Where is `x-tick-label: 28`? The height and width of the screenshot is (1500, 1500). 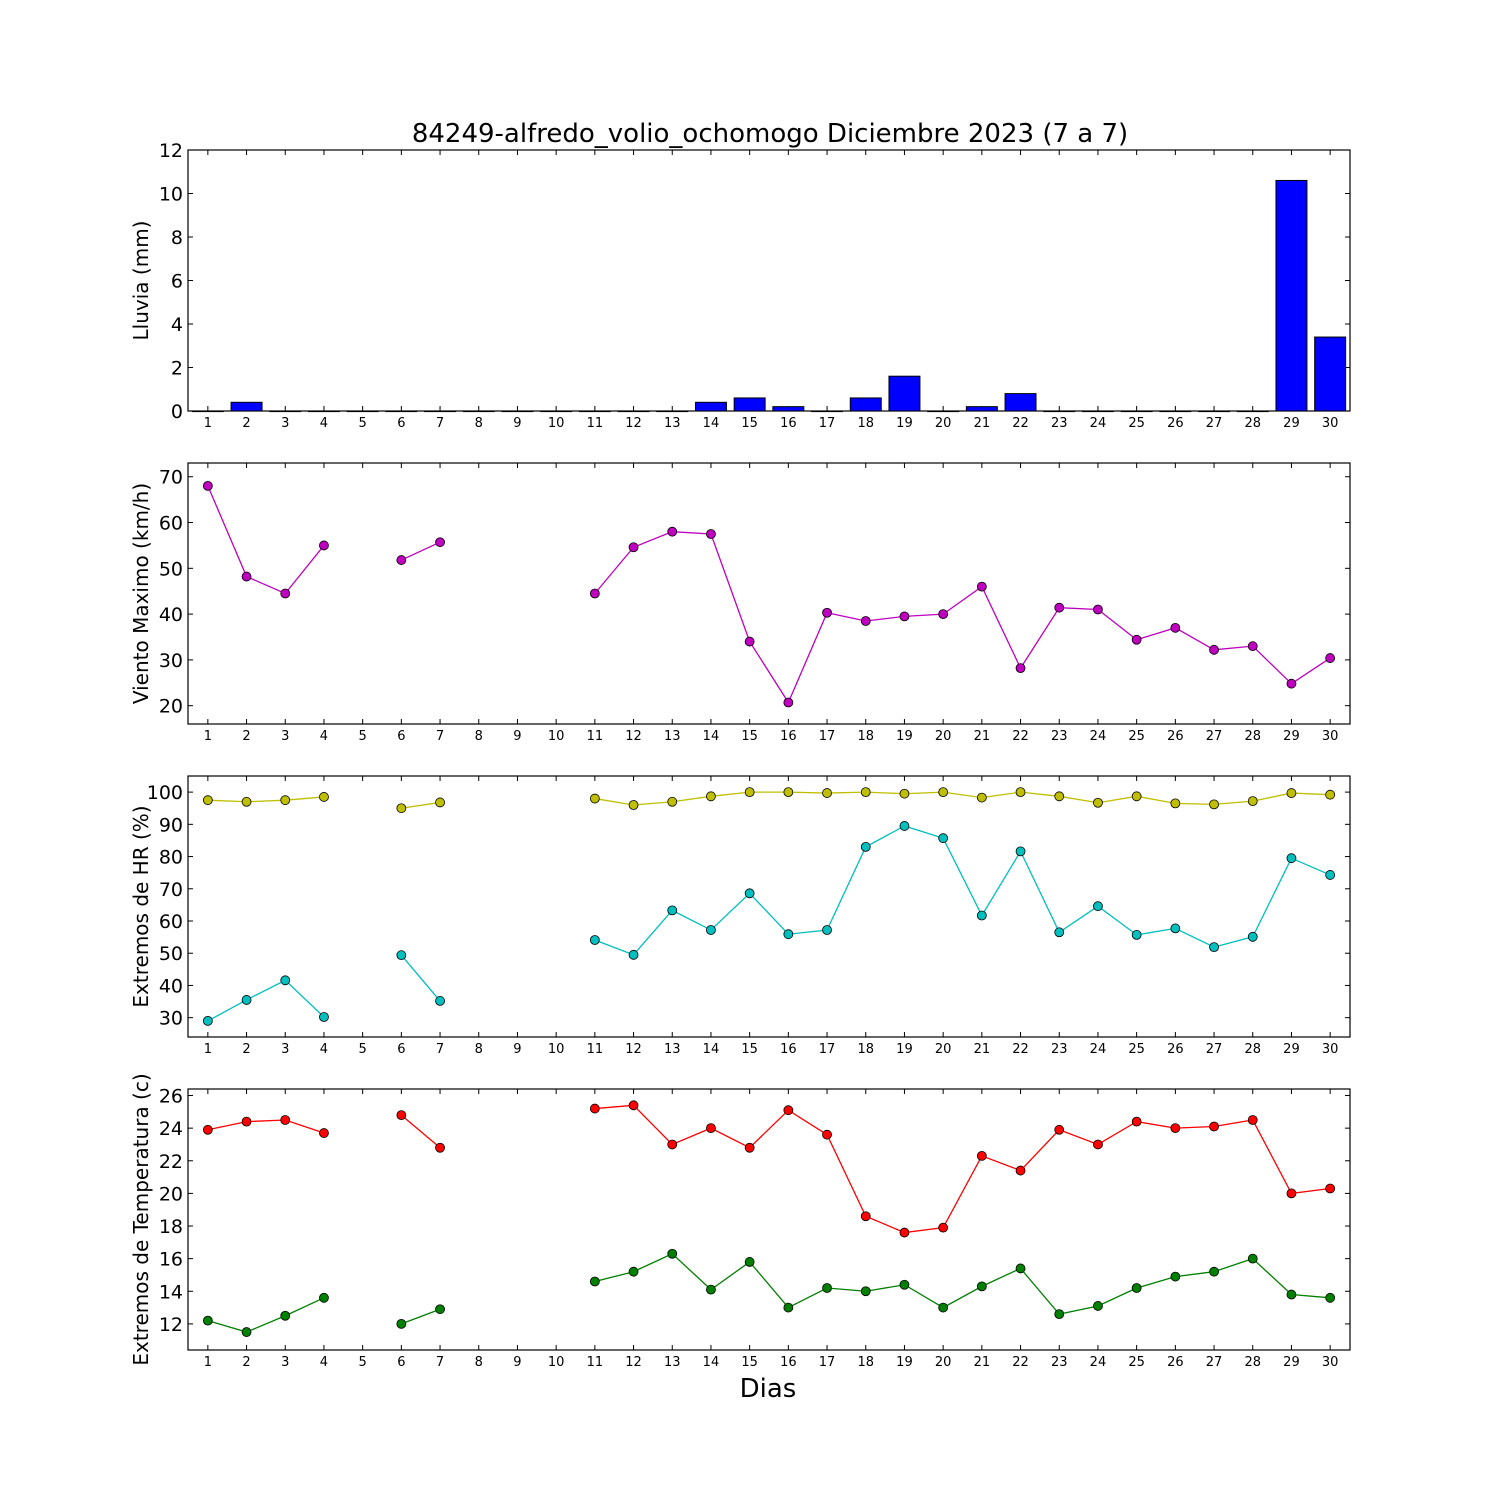 x-tick-label: 28 is located at coordinates (1252, 423).